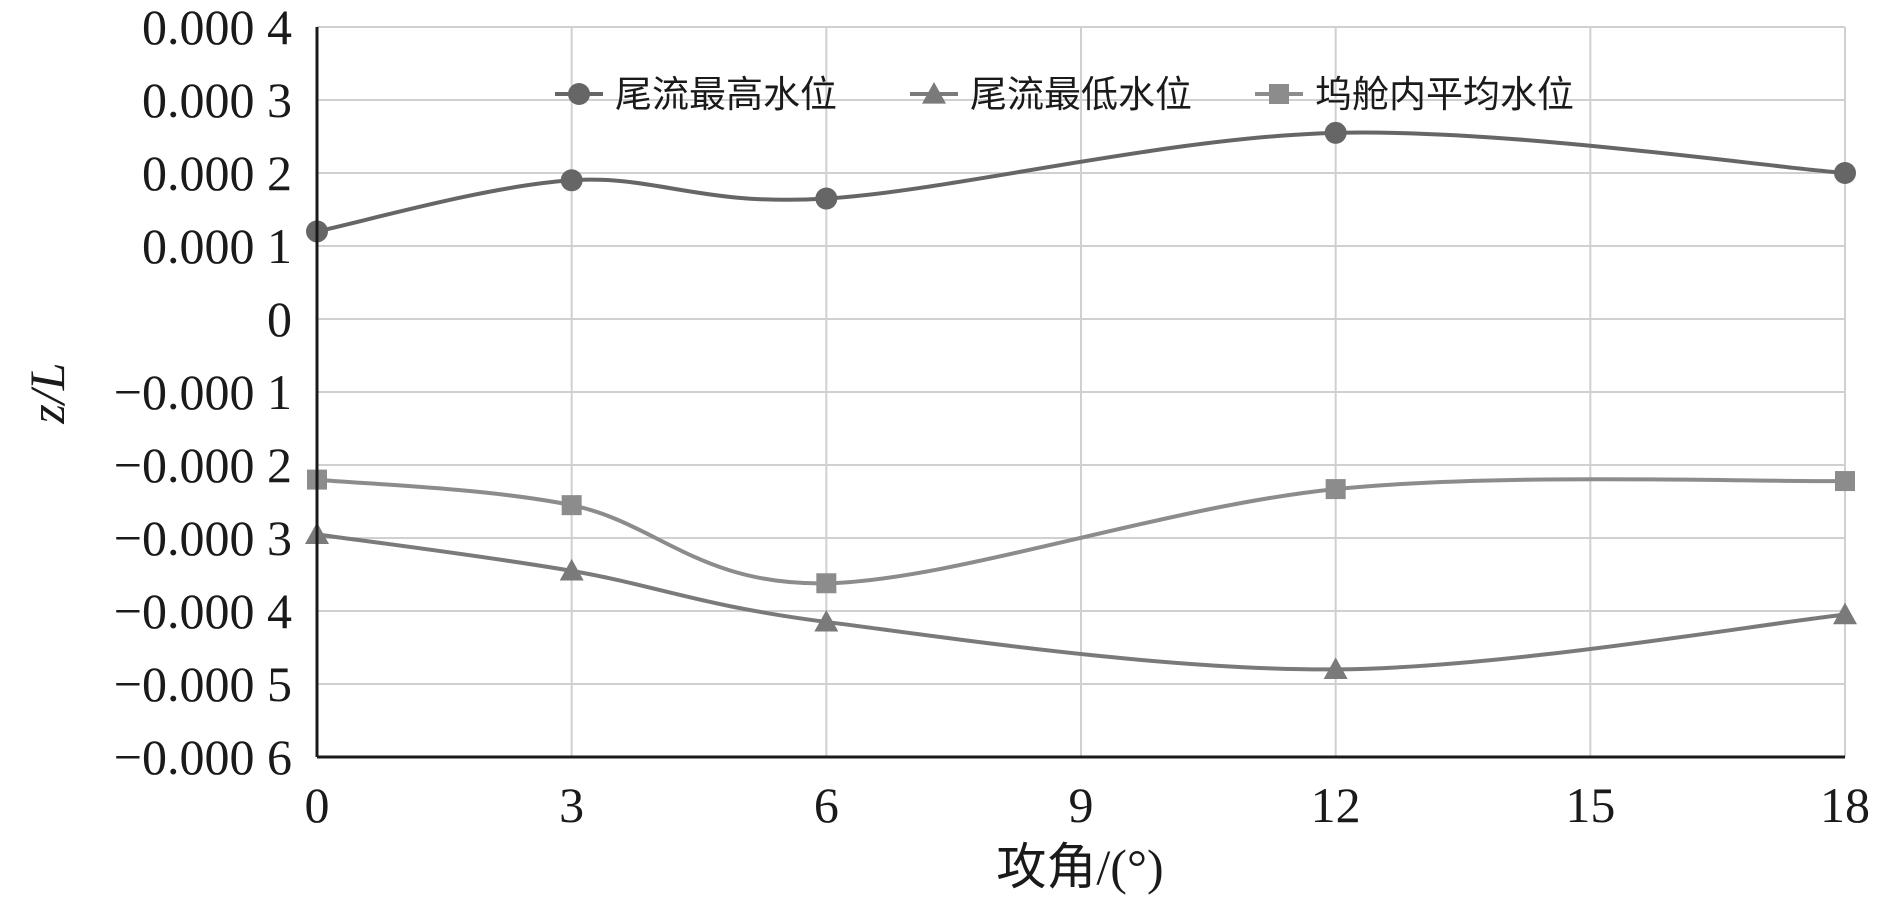 This screenshot has height=907, width=1890. What do you see at coordinates (1081, 805) in the screenshot?
I see `x-tick-label: 9` at bounding box center [1081, 805].